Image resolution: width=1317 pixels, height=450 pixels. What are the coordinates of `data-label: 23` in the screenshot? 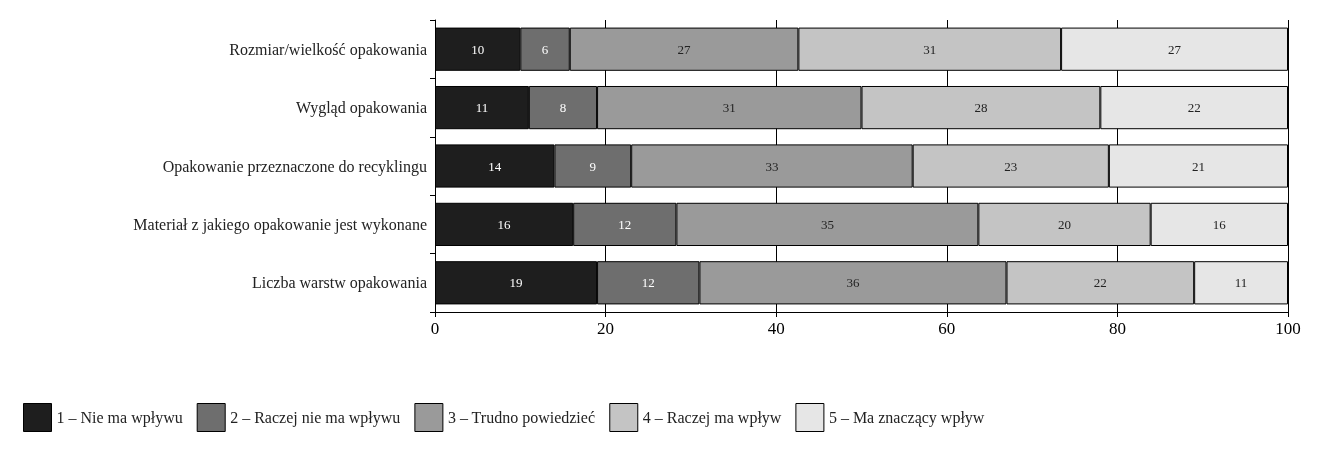 It's located at (1011, 166).